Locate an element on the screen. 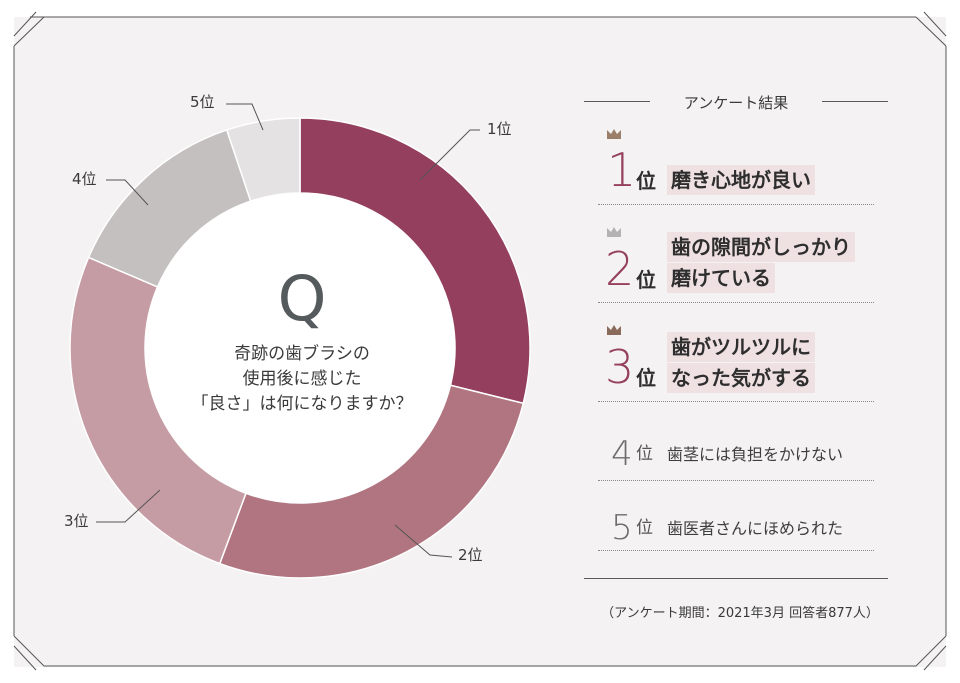  rank-1-suffix: 位 is located at coordinates (646, 181).